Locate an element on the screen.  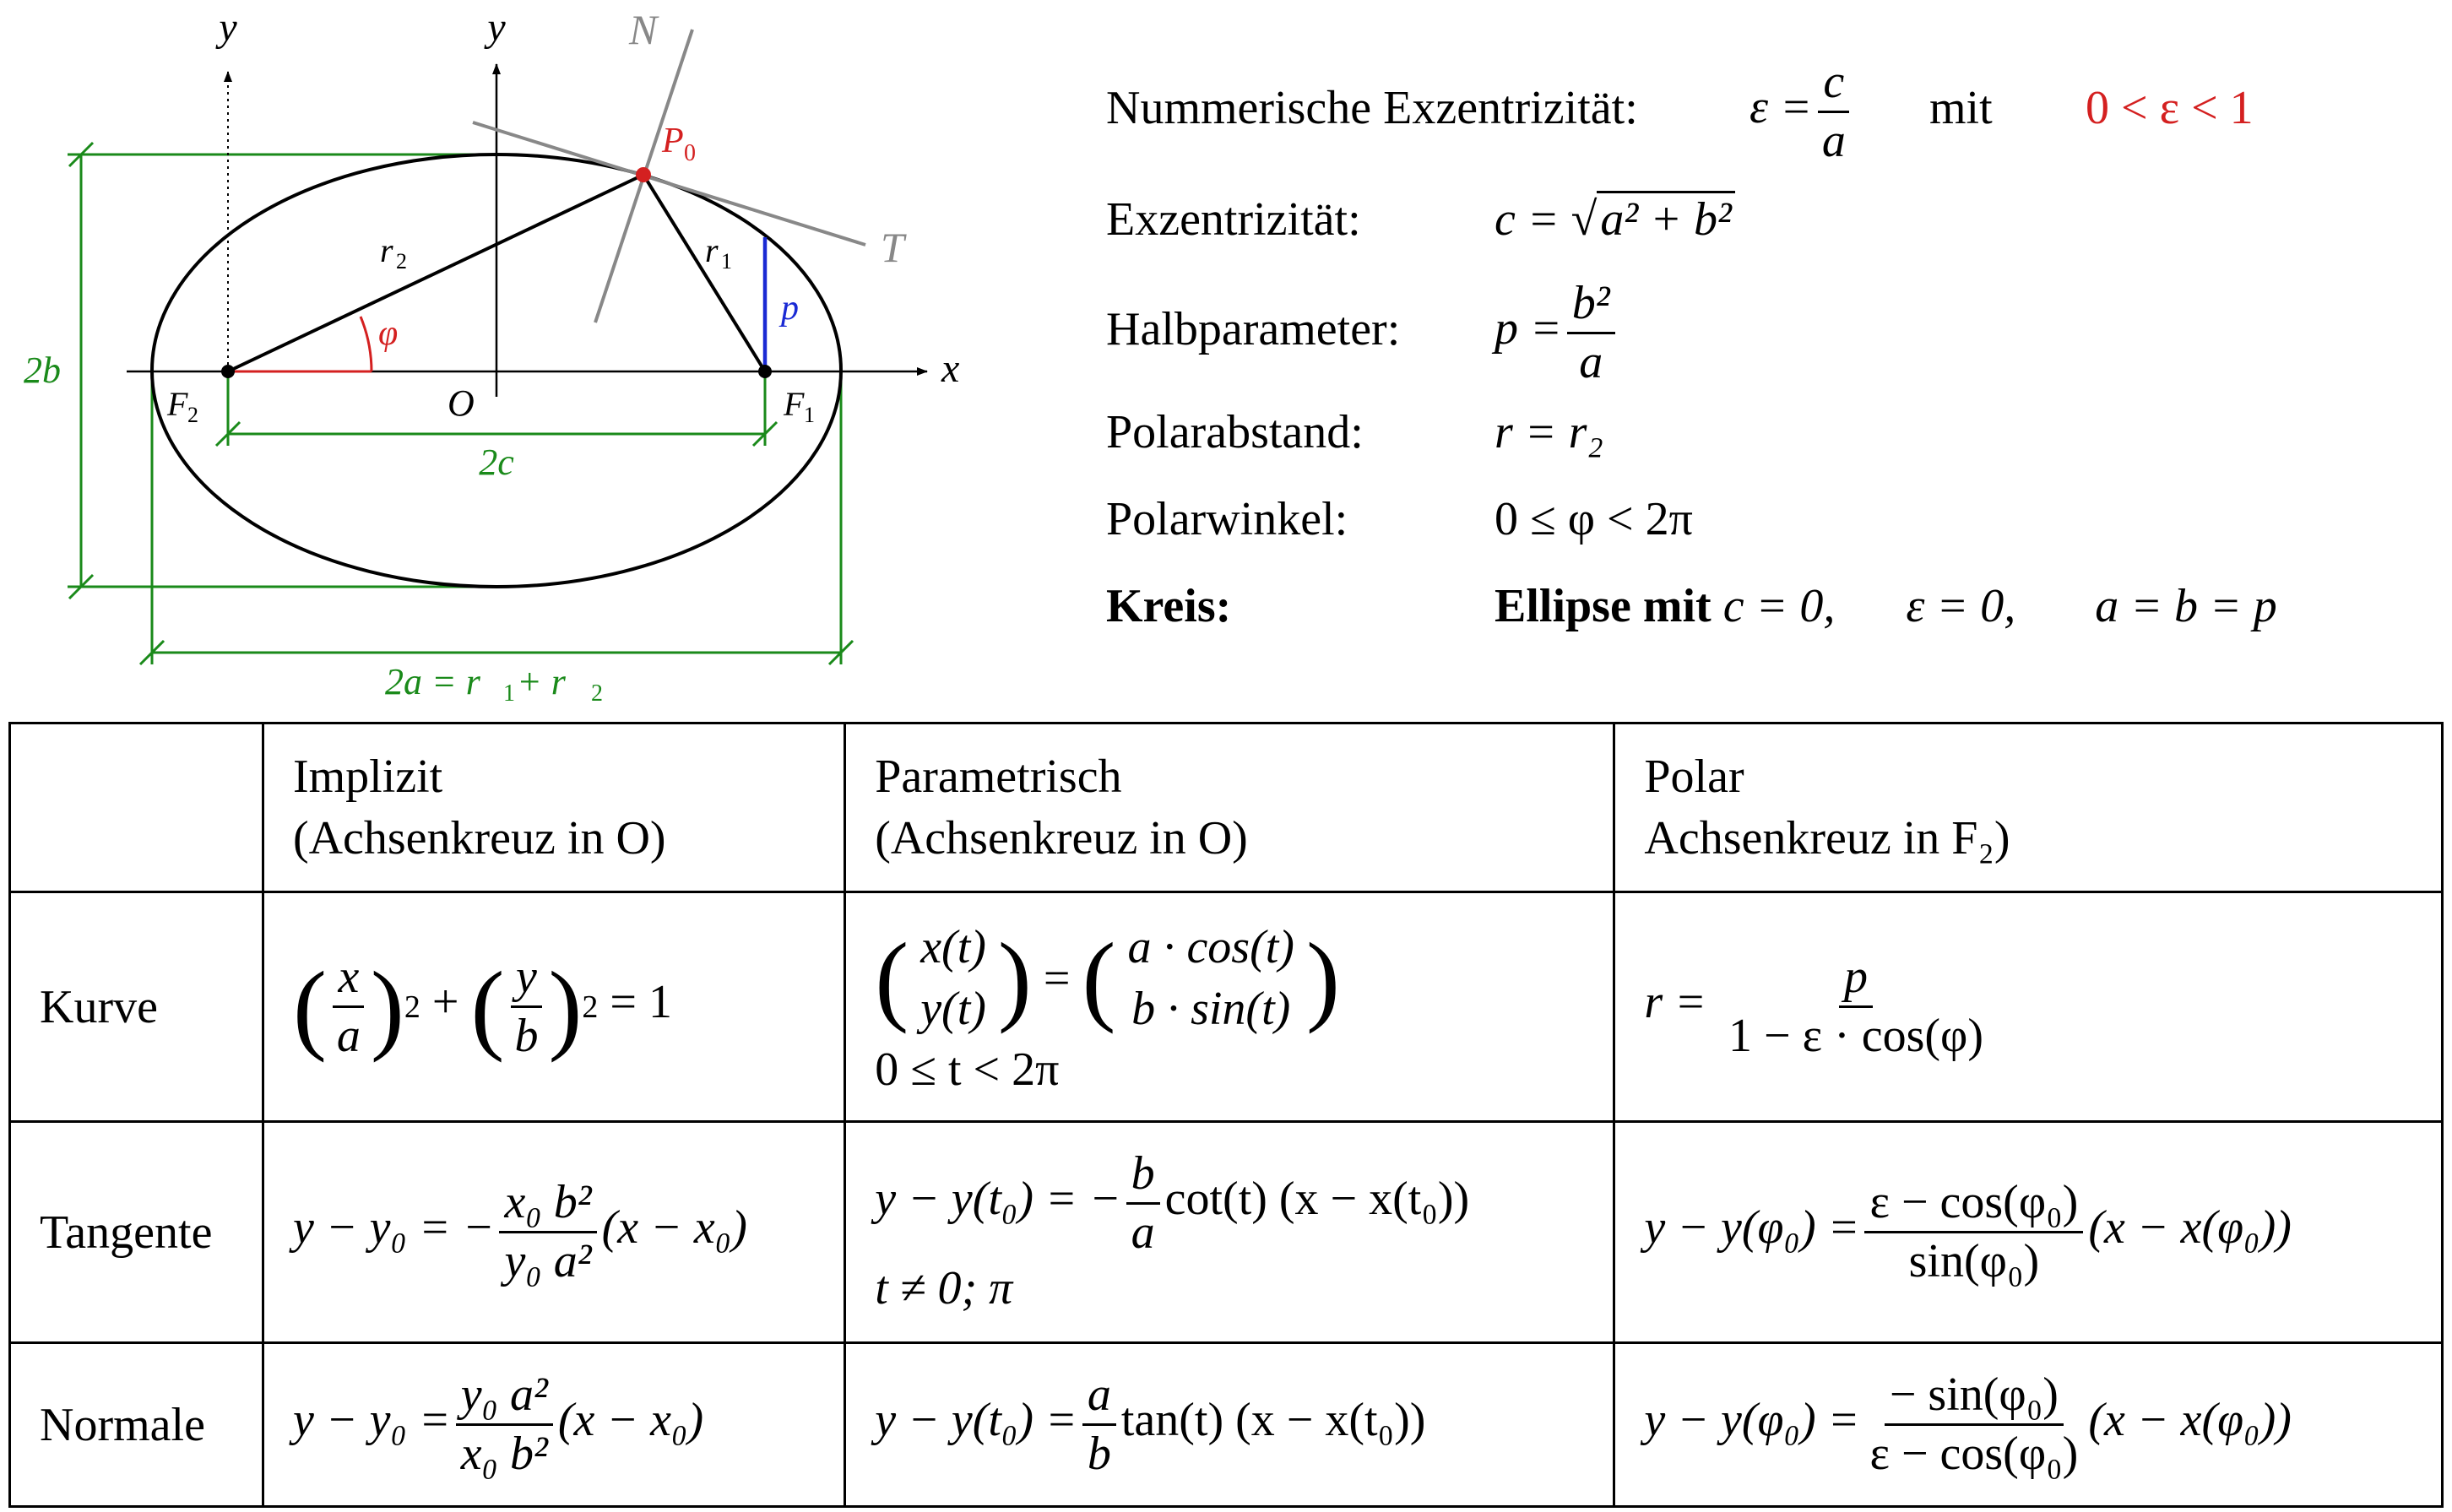
svg-text: + r is located at coordinates (542, 681).